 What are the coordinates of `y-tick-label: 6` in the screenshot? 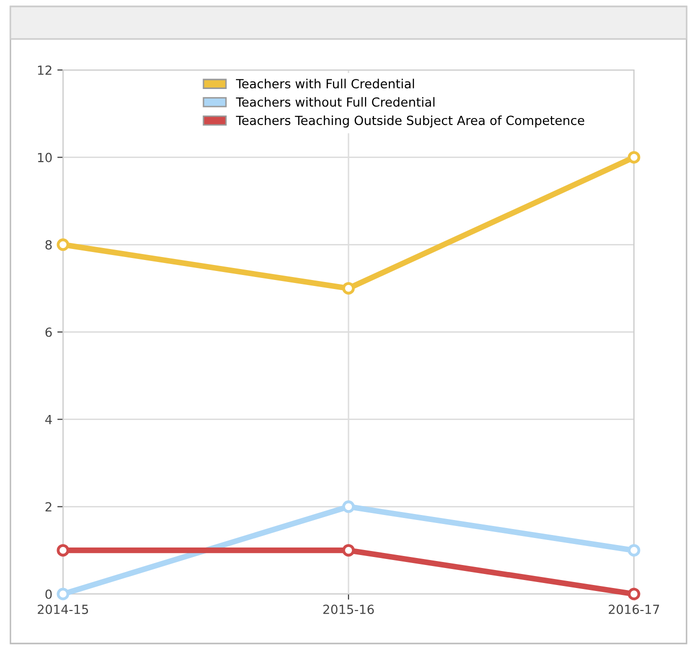 It's located at (49, 332).